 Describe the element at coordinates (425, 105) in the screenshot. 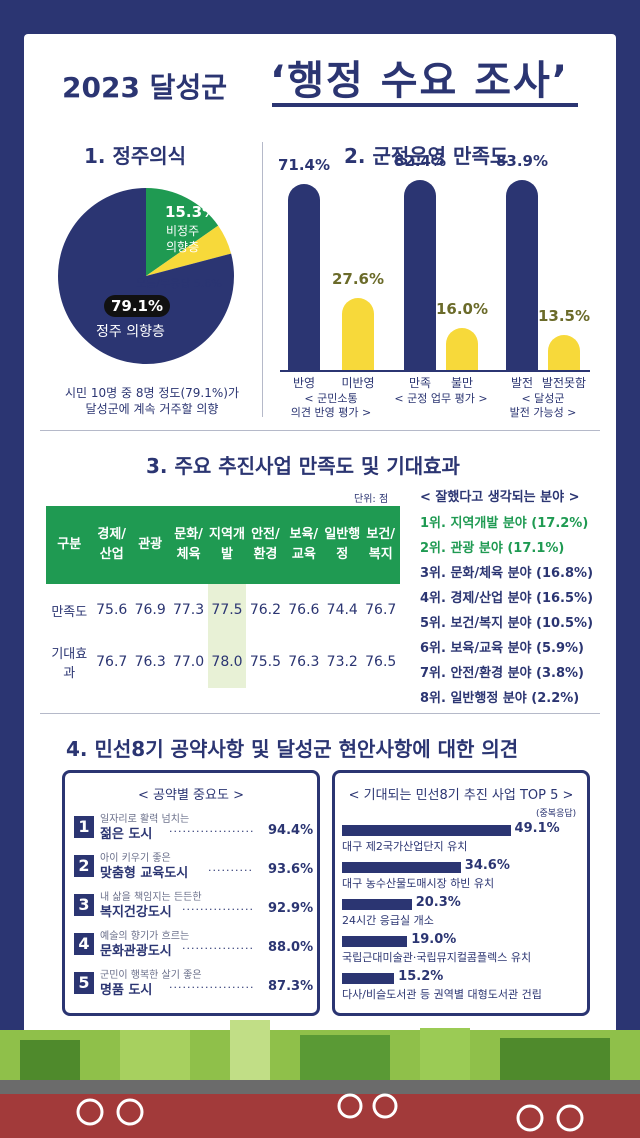

I see `title-underline` at that location.